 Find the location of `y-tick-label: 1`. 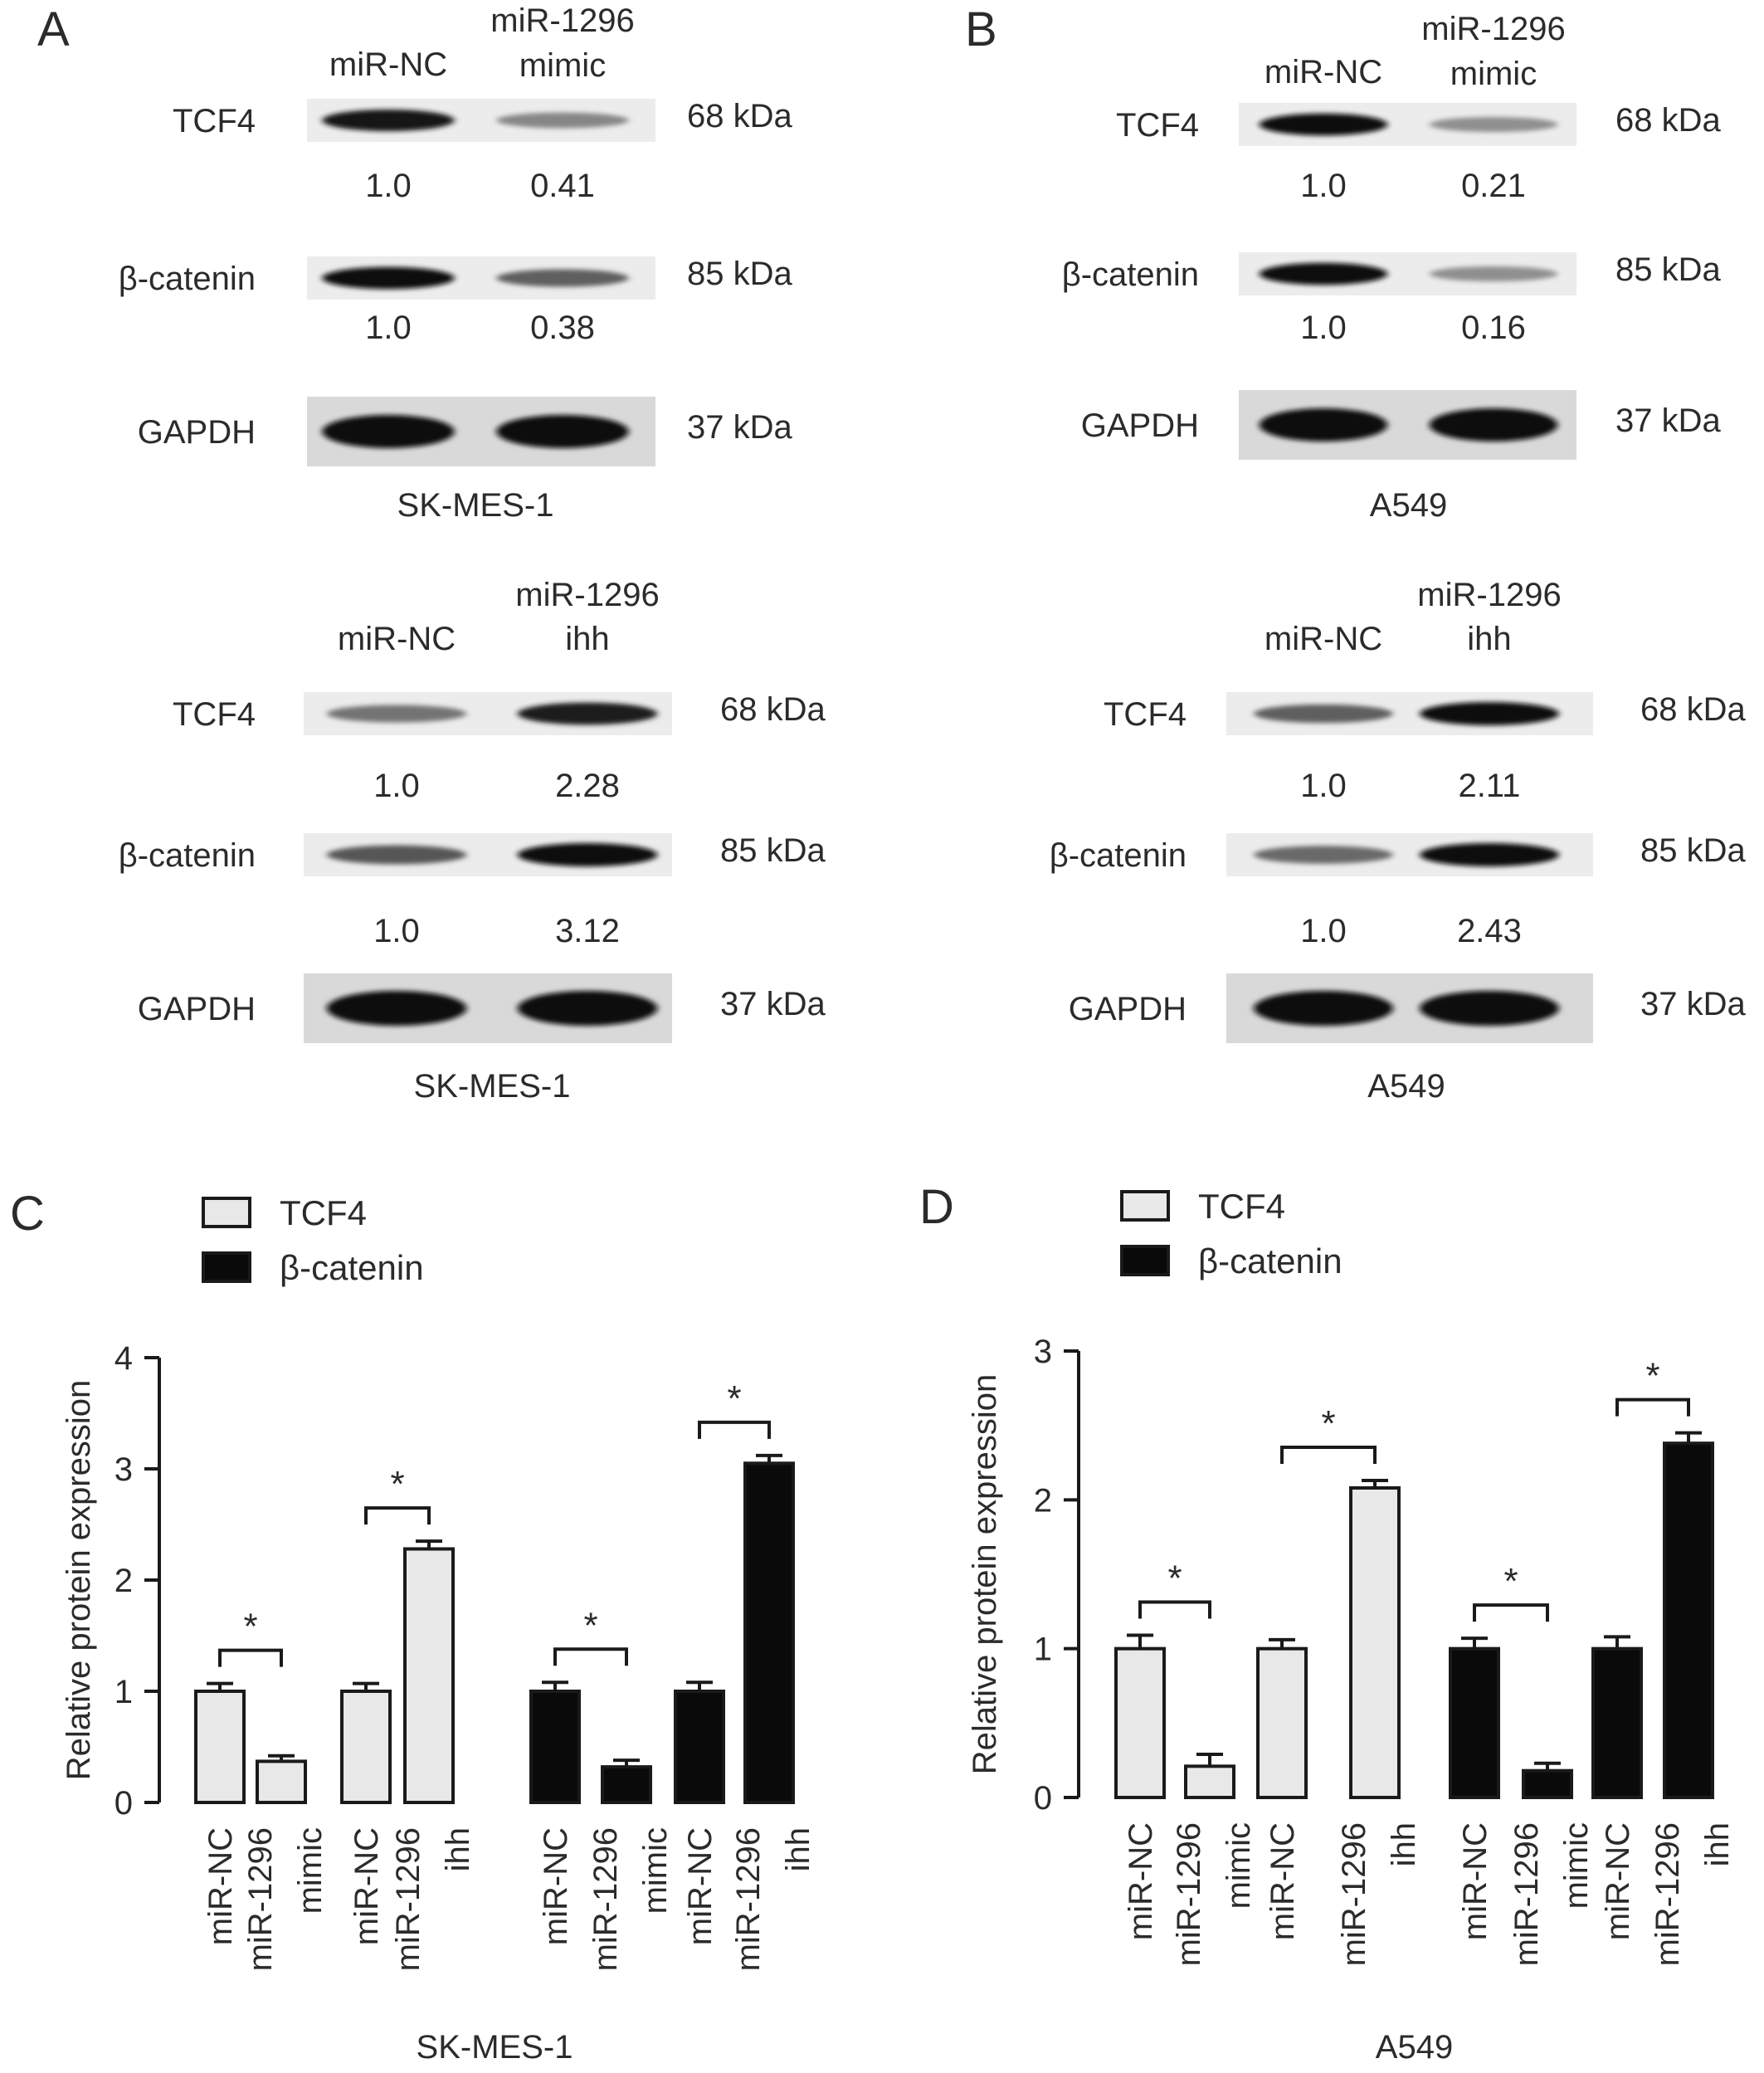

y-tick-label: 1 is located at coordinates (1043, 1650).